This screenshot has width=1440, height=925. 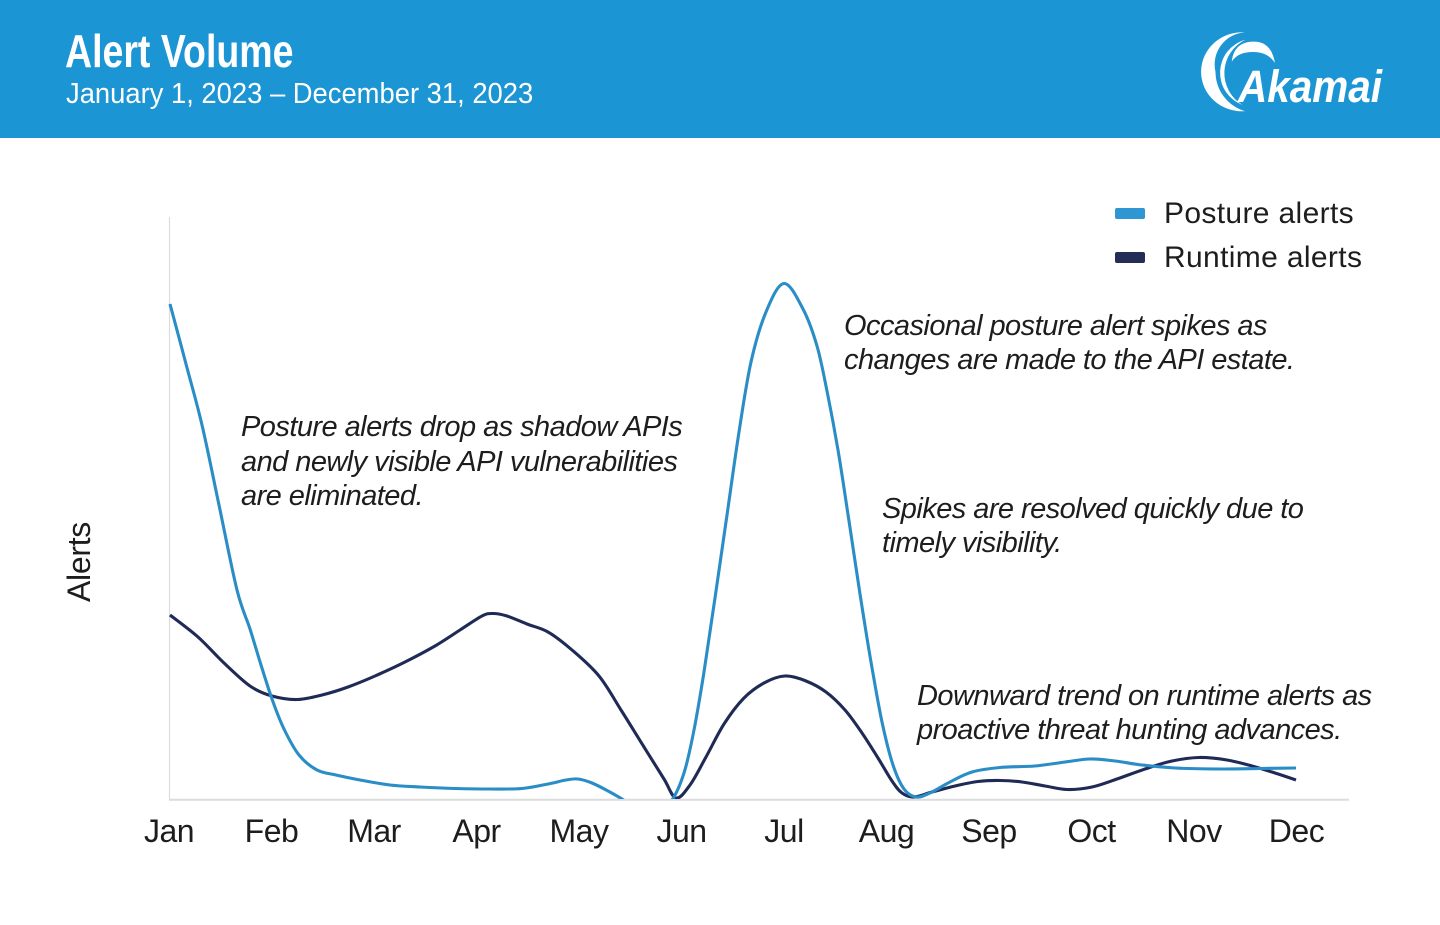 What do you see at coordinates (79, 562) in the screenshot?
I see `svg-text: Alerts` at bounding box center [79, 562].